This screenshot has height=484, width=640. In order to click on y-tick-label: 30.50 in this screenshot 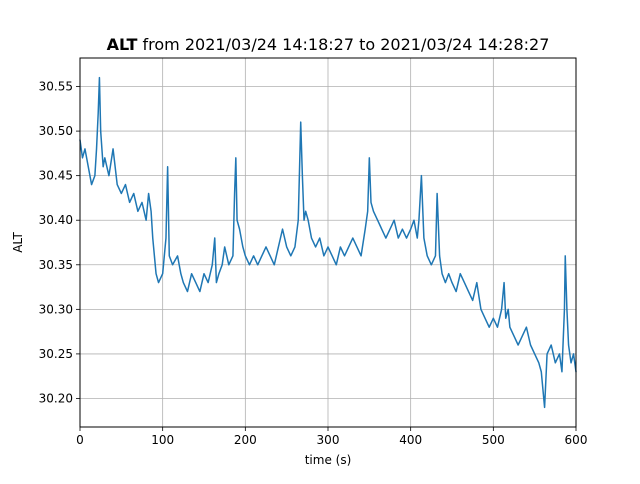, I will do `click(56, 131)`.